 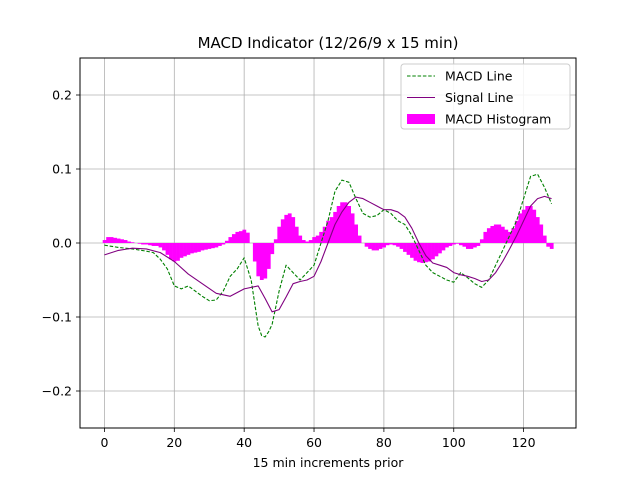 What do you see at coordinates (57, 317) in the screenshot?
I see `y-tick-label: −0.1` at bounding box center [57, 317].